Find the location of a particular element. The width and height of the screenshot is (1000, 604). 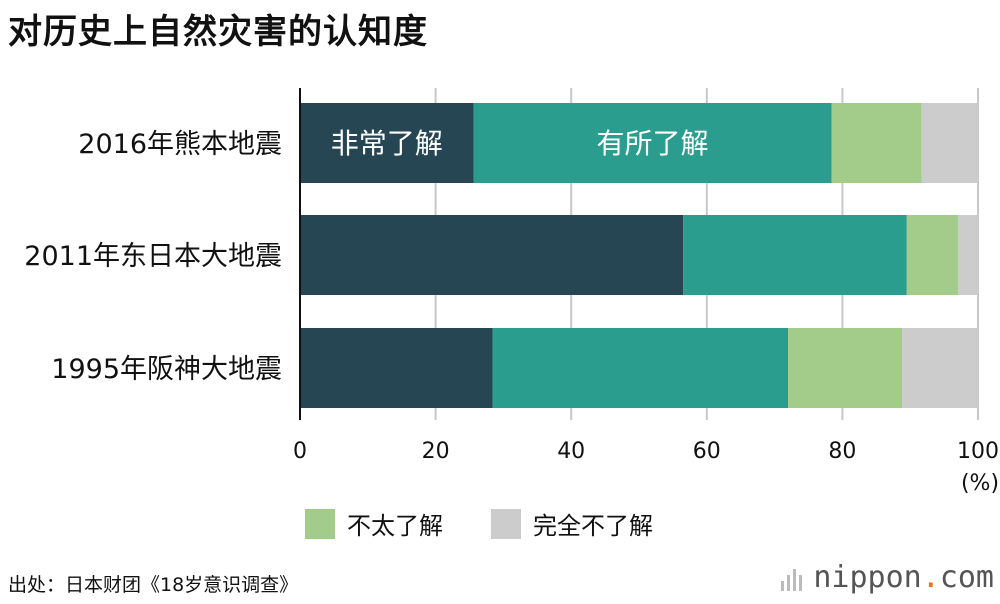

category-label: 1995年阪神大地震 is located at coordinates (166, 369).